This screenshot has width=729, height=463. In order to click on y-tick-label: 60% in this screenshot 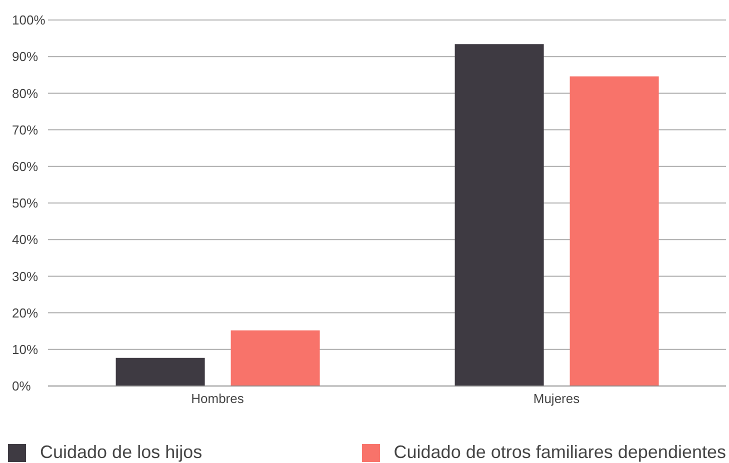, I will do `click(25, 166)`.